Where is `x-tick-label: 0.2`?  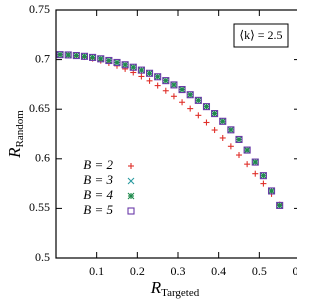
x-tick-label: 0.2 is located at coordinates (137, 271).